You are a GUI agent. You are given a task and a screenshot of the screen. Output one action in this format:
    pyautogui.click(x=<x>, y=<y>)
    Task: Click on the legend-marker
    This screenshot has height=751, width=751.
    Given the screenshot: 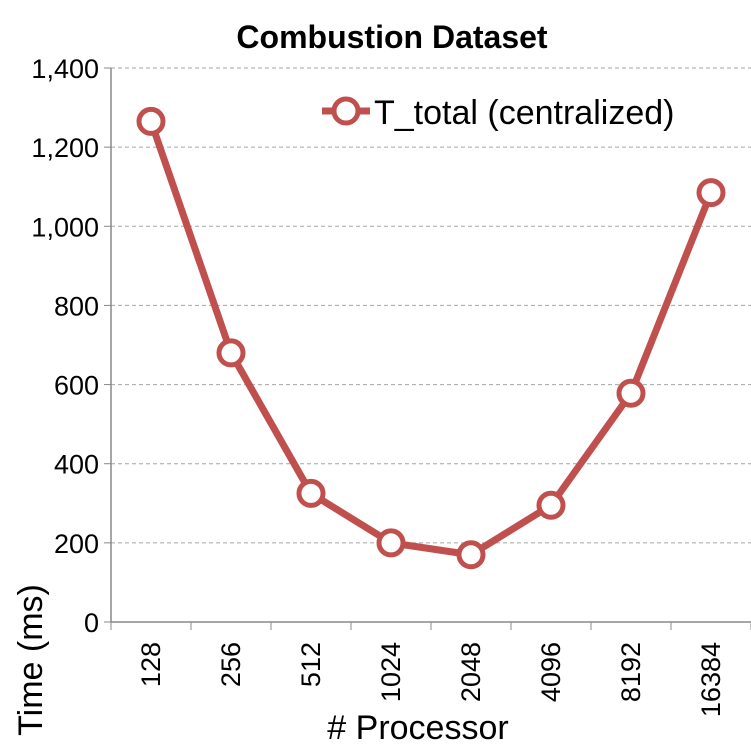 What is the action you would take?
    pyautogui.click(x=346, y=111)
    